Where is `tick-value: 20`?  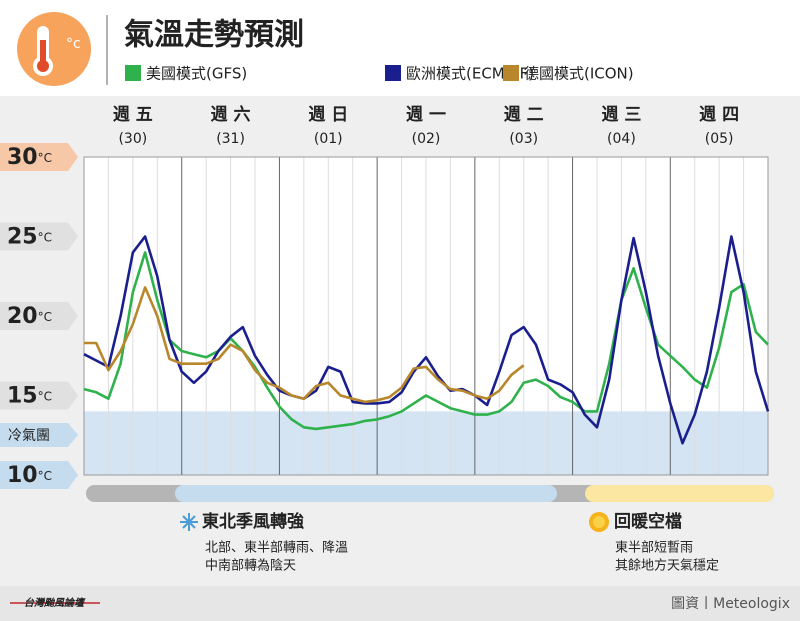 tick-value: 20 is located at coordinates (22, 316).